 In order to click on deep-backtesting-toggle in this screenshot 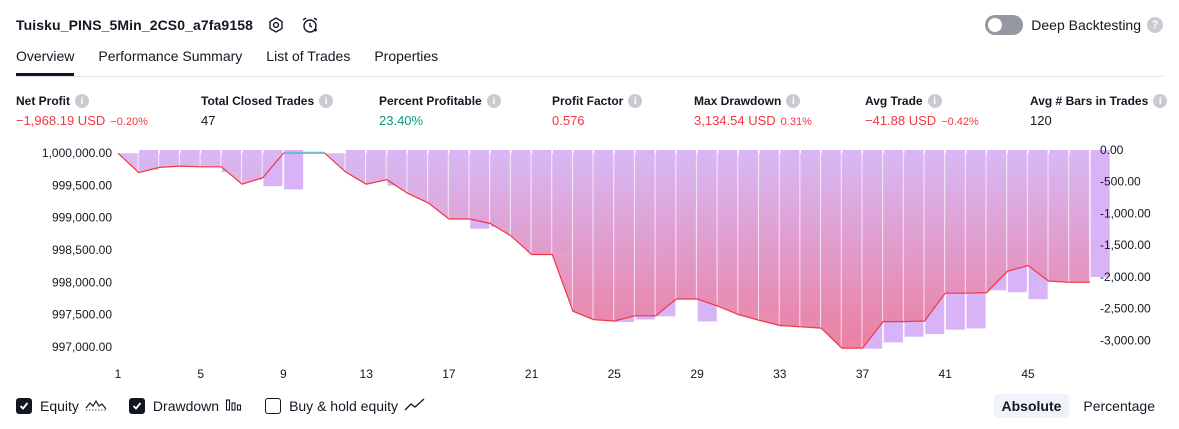, I will do `click(1004, 25)`.